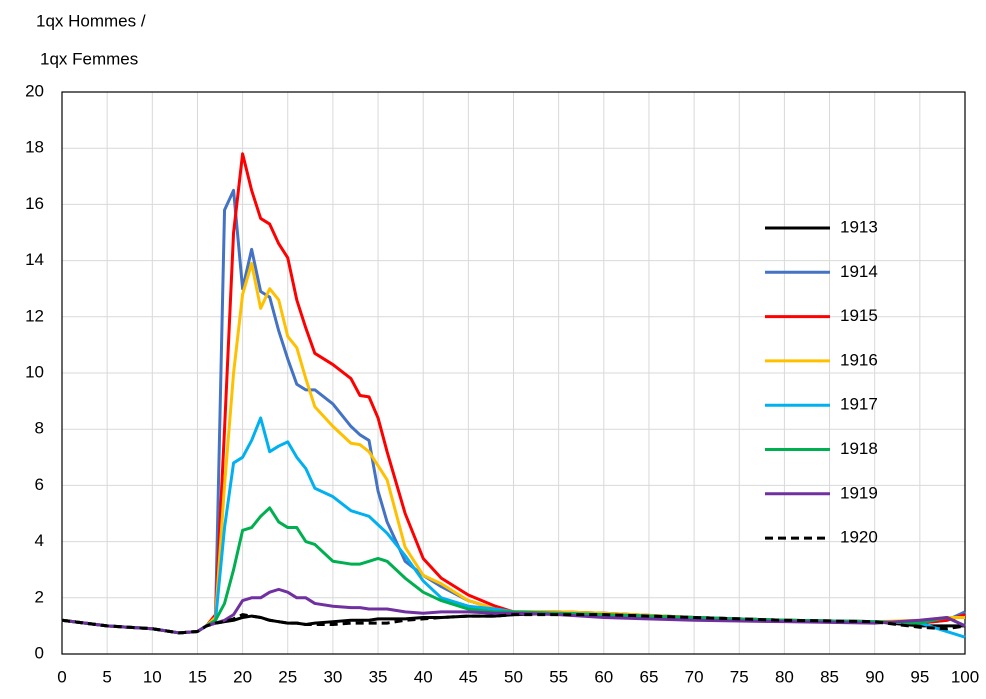 The image size is (986, 699). I want to click on x-tick-label: 0, so click(61, 676).